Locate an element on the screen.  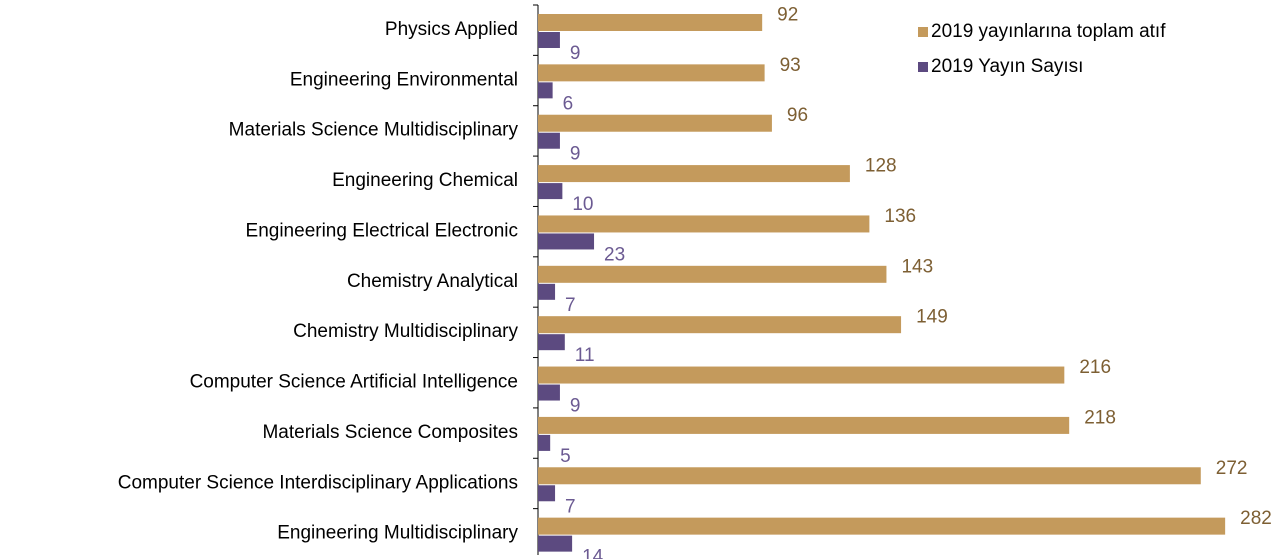
y-tick-label: Materials Science Multidisciplinary is located at coordinates (374, 130).